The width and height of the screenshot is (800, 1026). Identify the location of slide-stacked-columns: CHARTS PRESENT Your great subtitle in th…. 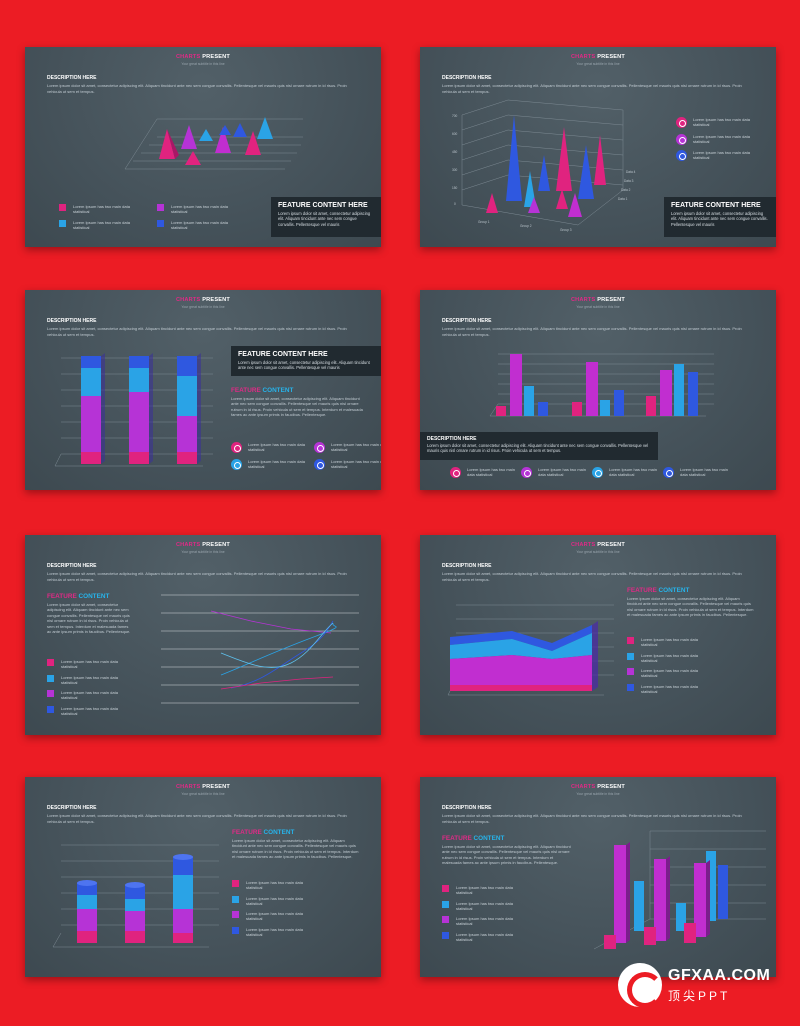
(203, 390).